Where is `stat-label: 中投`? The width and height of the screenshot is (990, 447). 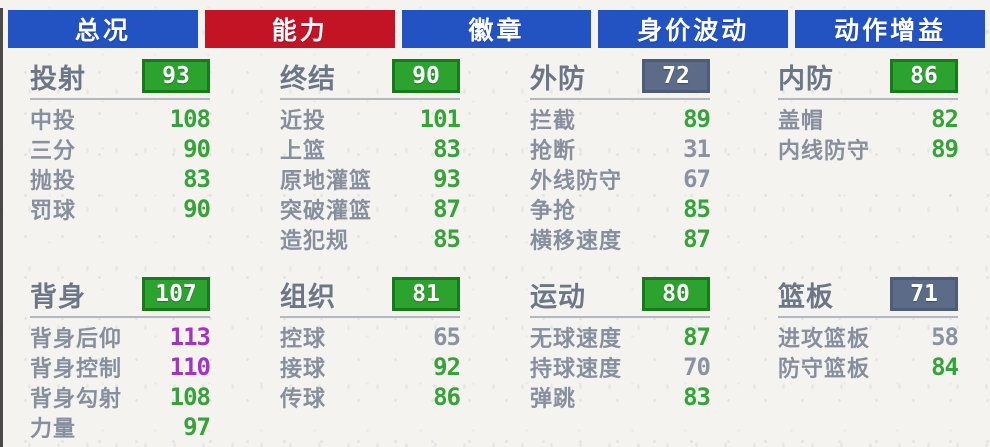 stat-label: 中投 is located at coordinates (53, 120).